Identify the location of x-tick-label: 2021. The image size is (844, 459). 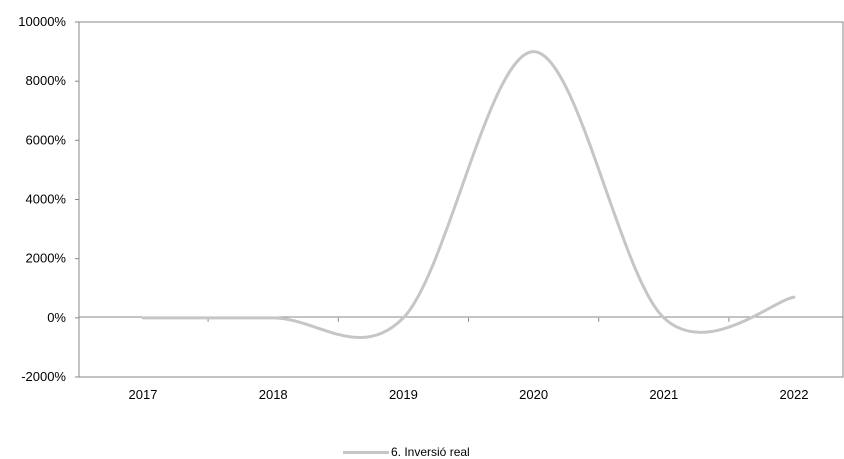
(663, 394).